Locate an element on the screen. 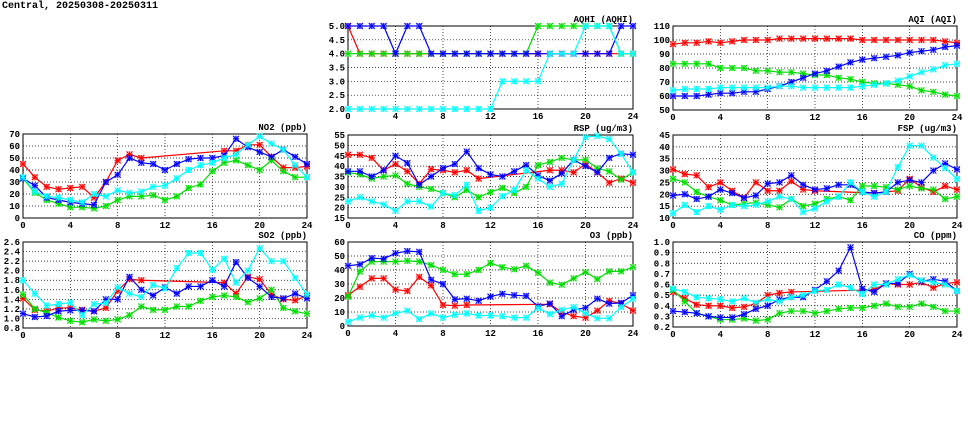  x-tick-label: 8 is located at coordinates (767, 118).